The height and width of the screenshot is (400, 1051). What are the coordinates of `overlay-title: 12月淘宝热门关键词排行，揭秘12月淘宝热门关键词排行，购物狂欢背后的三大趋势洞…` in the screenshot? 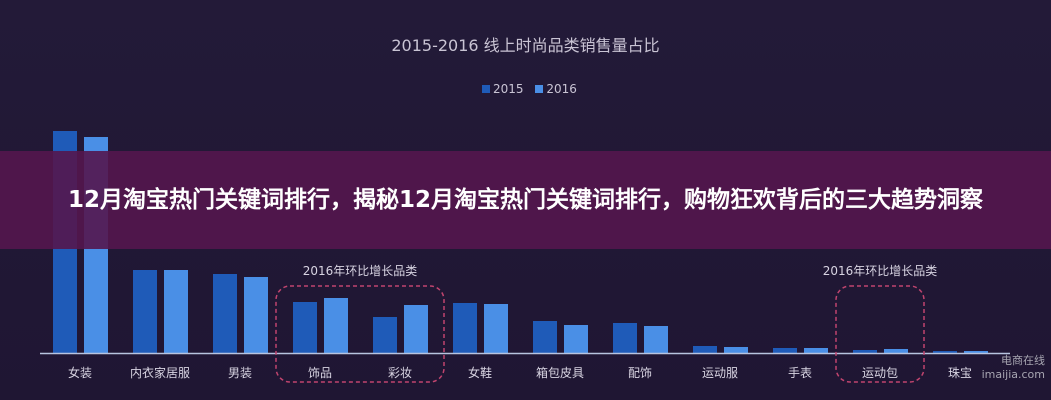 It's located at (525, 200).